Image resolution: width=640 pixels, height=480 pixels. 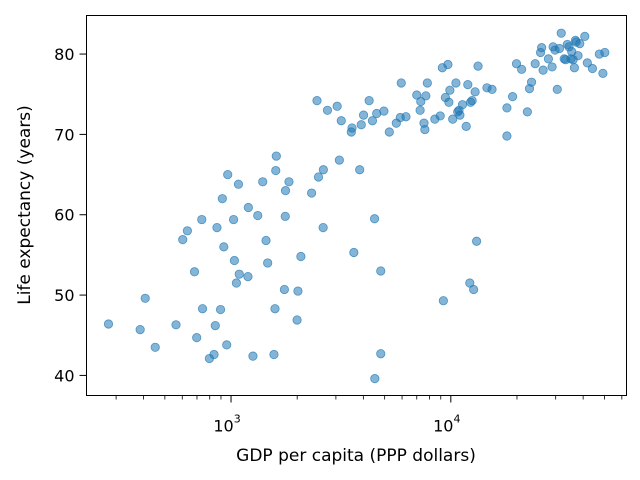 What do you see at coordinates (369, 415) in the screenshot?
I see `x-axis-ticks: 10³ 10⁴` at bounding box center [369, 415].